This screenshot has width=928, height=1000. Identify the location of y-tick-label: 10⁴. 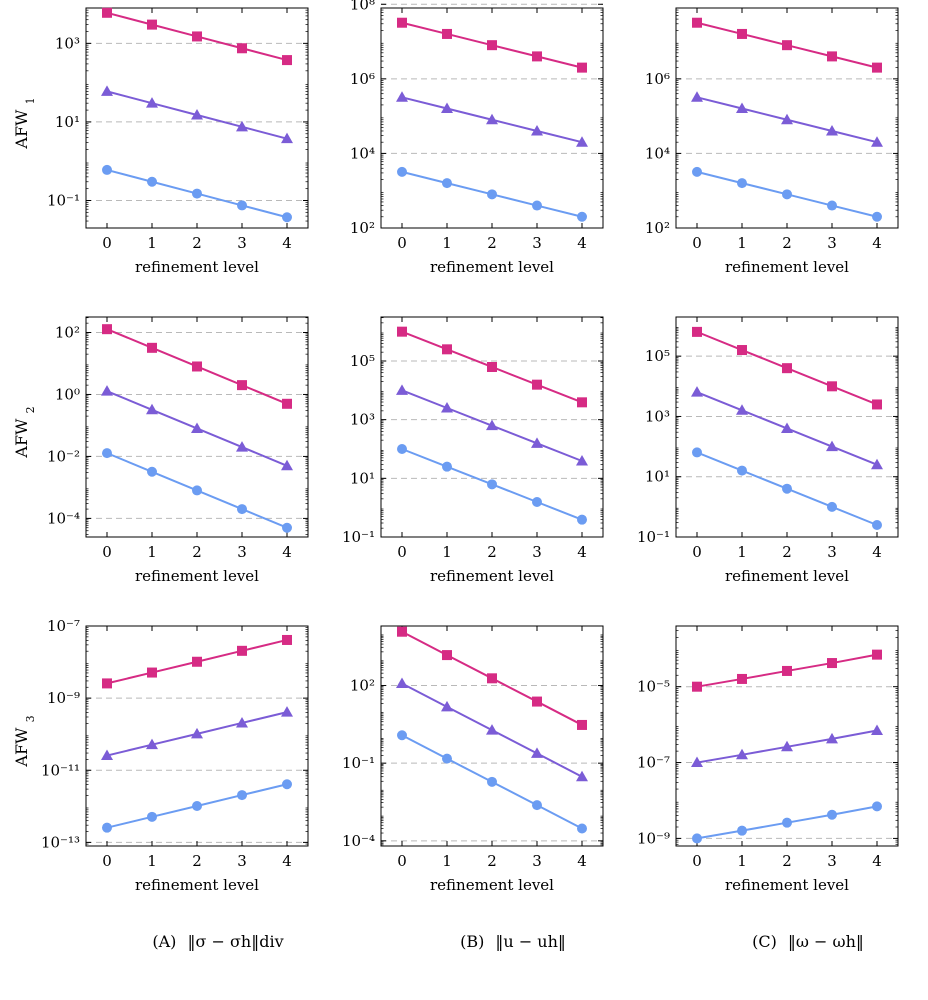
(657, 153).